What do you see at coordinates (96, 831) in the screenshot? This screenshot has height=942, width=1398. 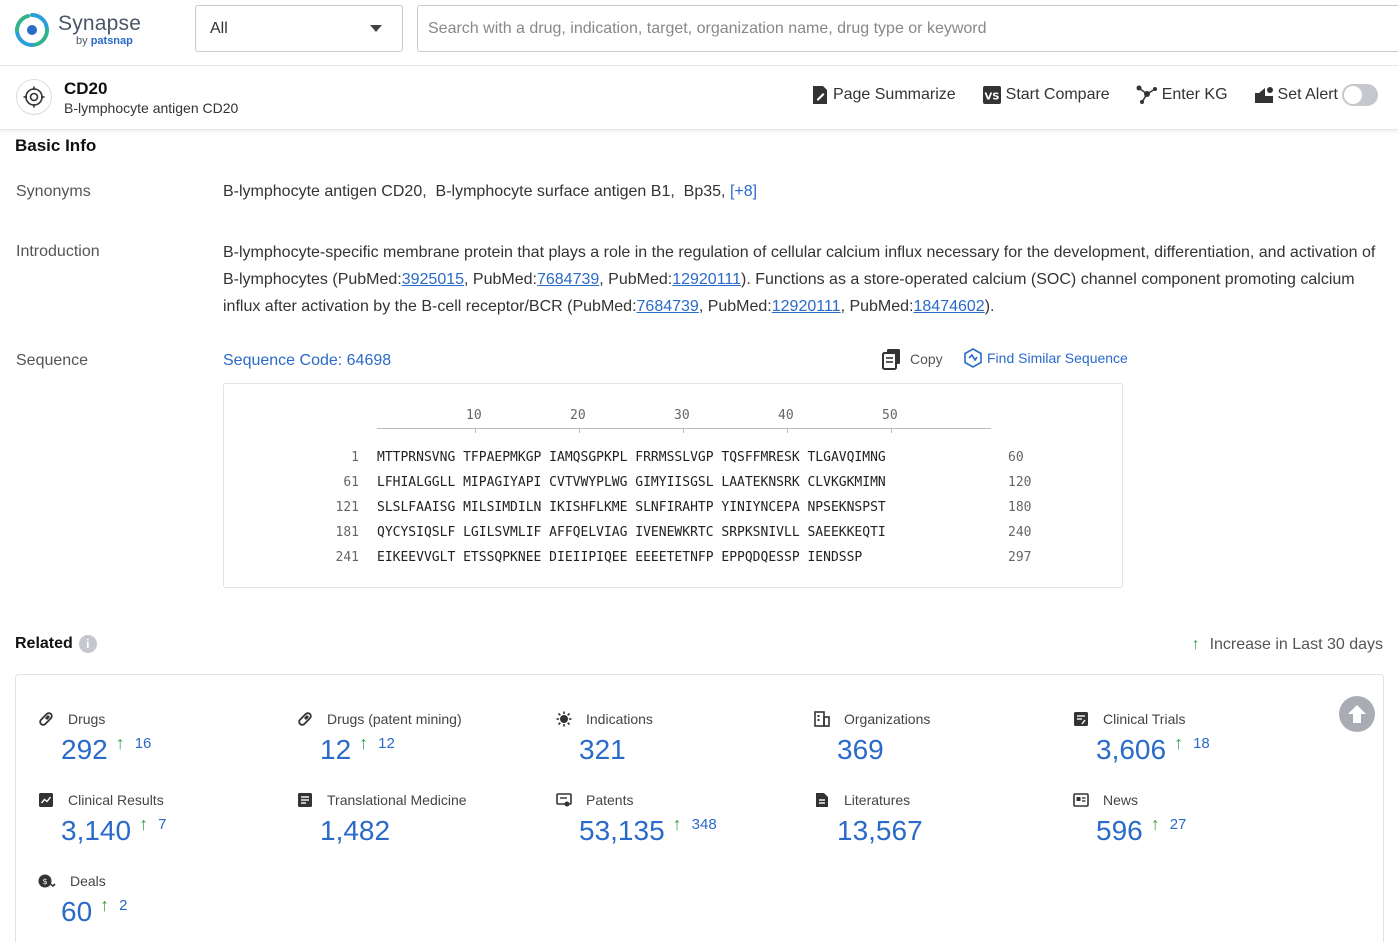 I see `stat-value: 3,140` at bounding box center [96, 831].